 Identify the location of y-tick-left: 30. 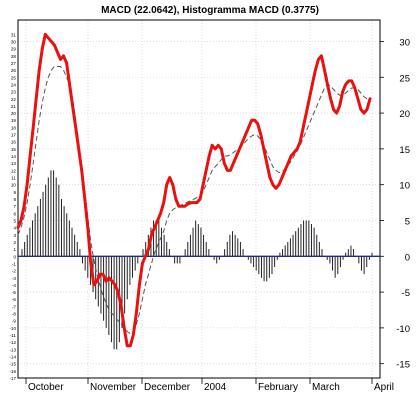
(14, 41).